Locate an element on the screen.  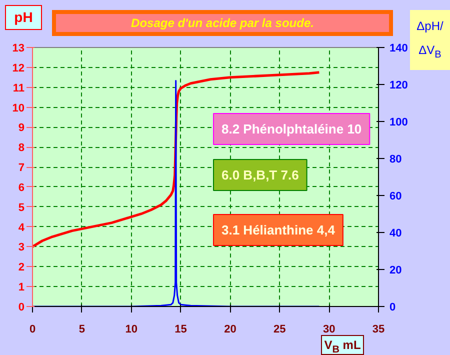
y-axis-title: pH is located at coordinates (23, 17).